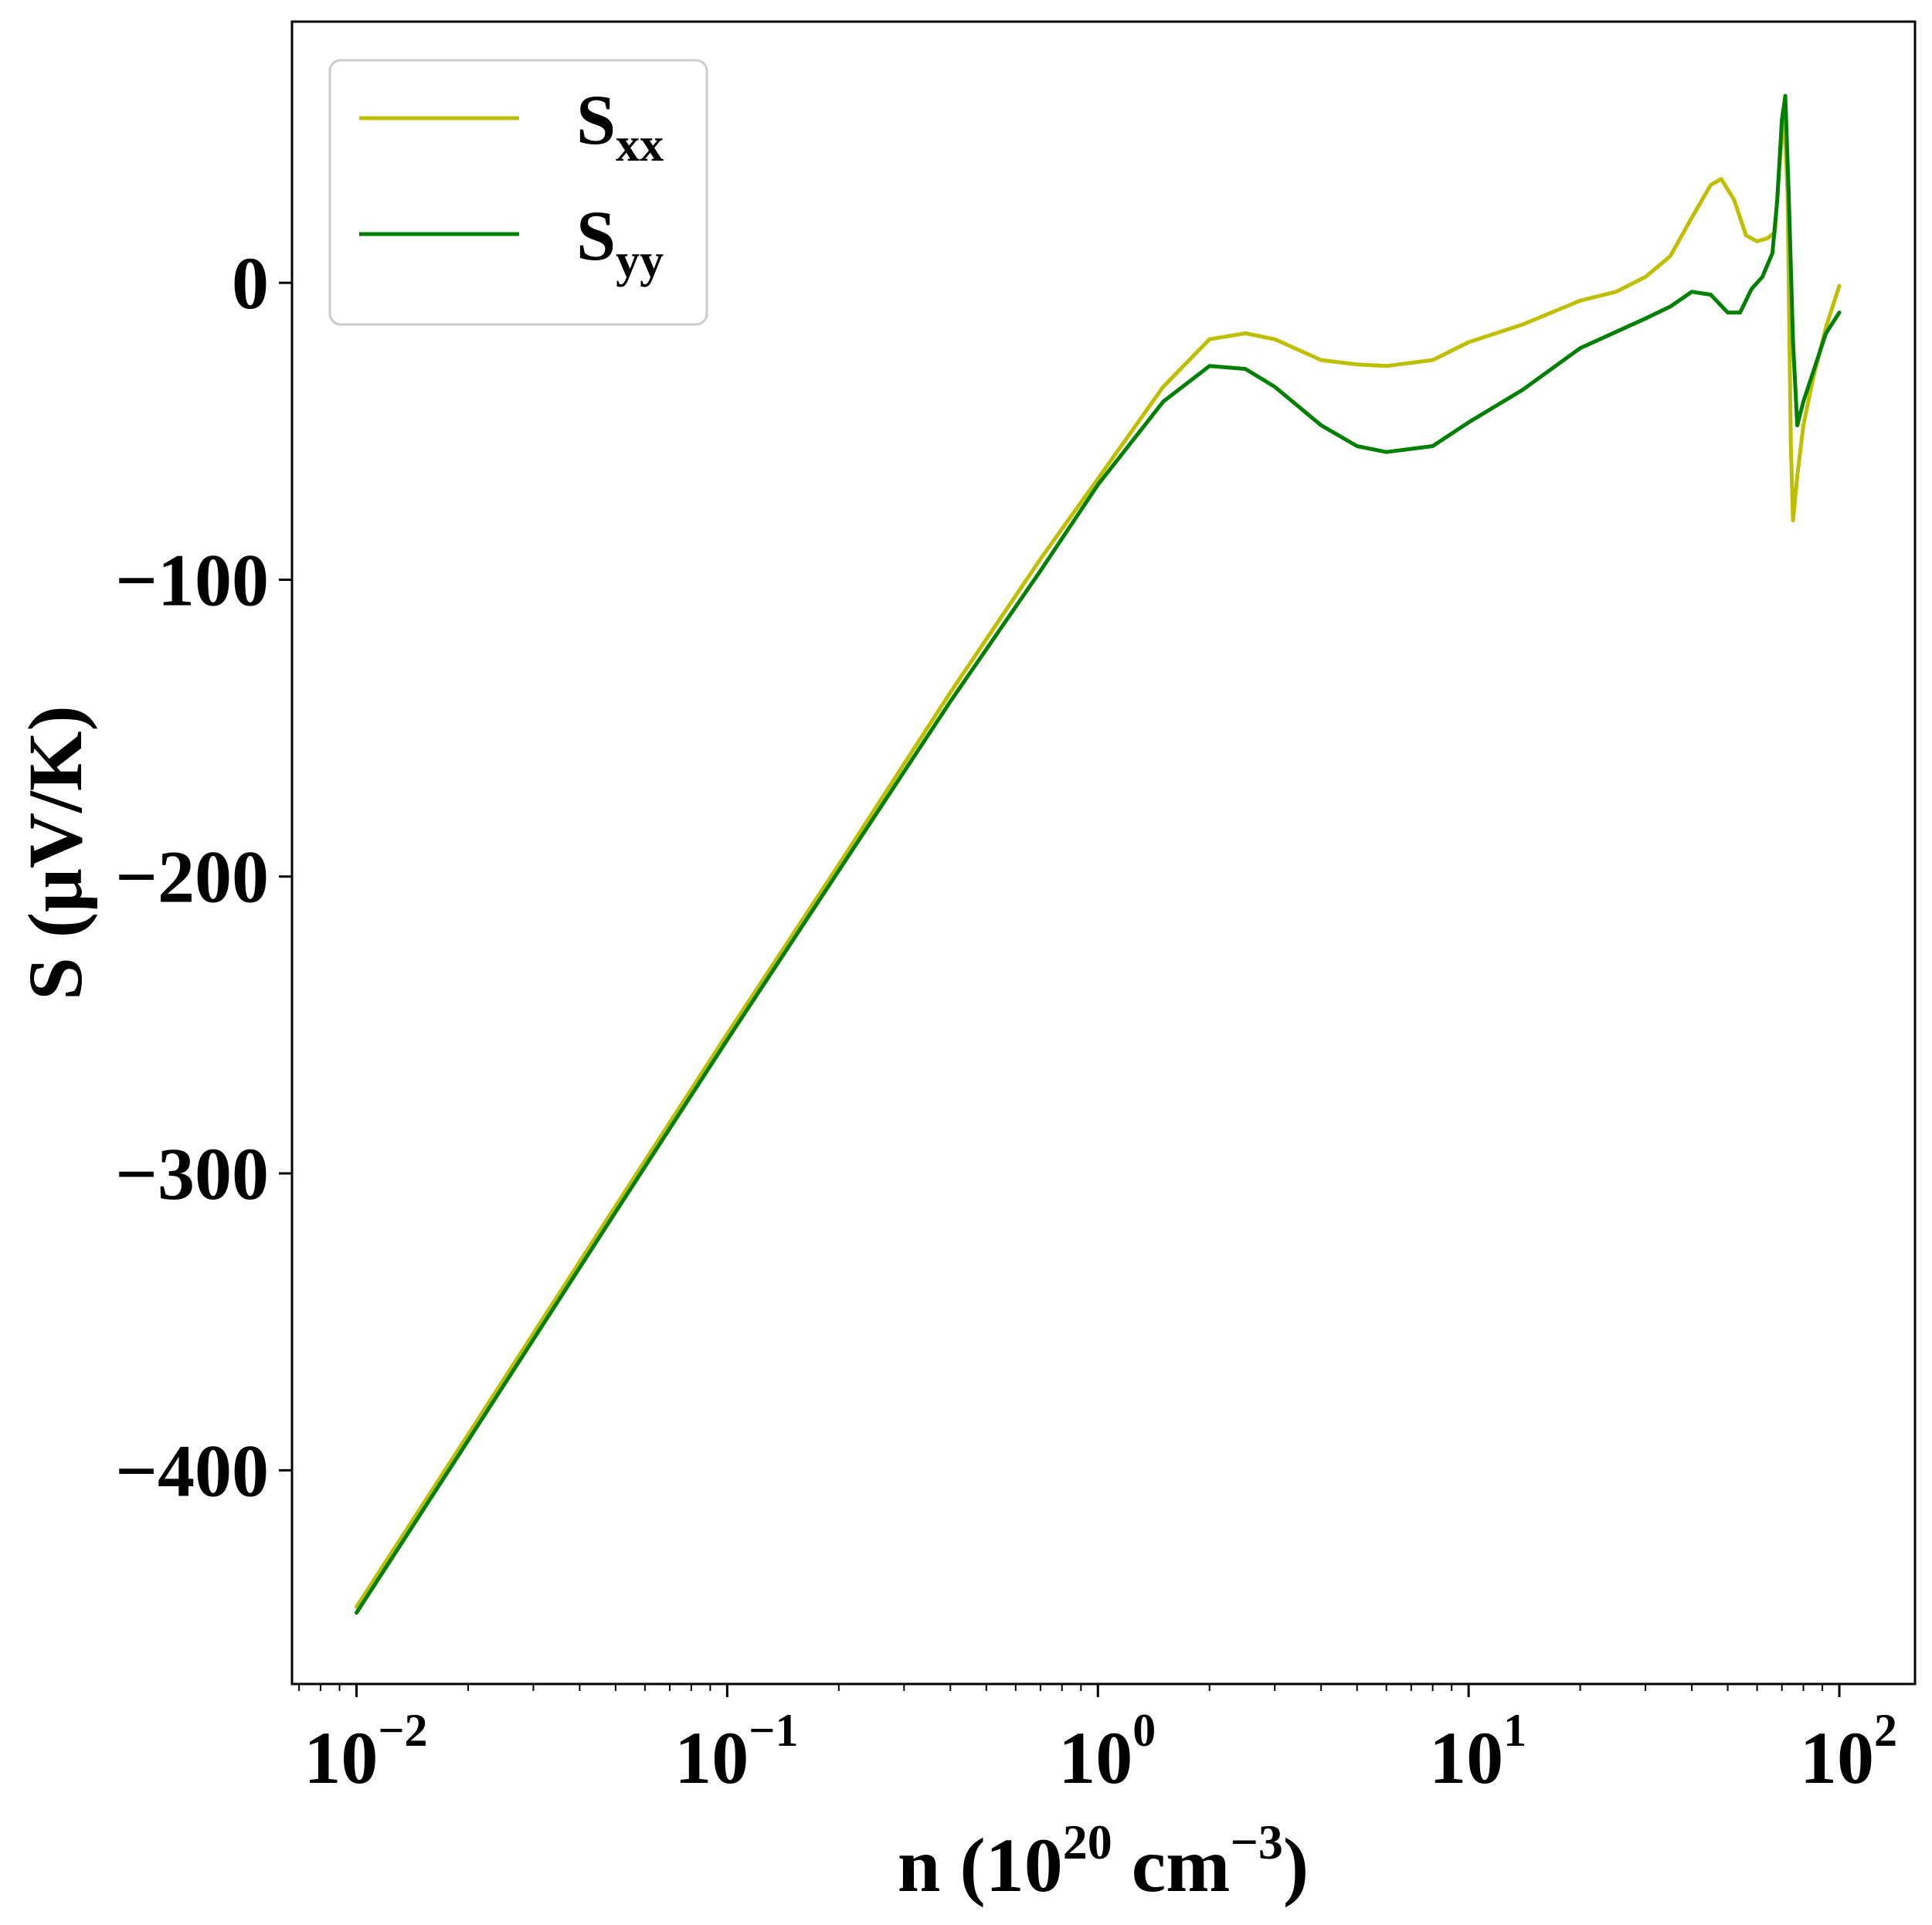 The height and width of the screenshot is (1925, 1932). Describe the element at coordinates (640, 145) in the screenshot. I see `legend-label-sxx-sub: xx` at that location.